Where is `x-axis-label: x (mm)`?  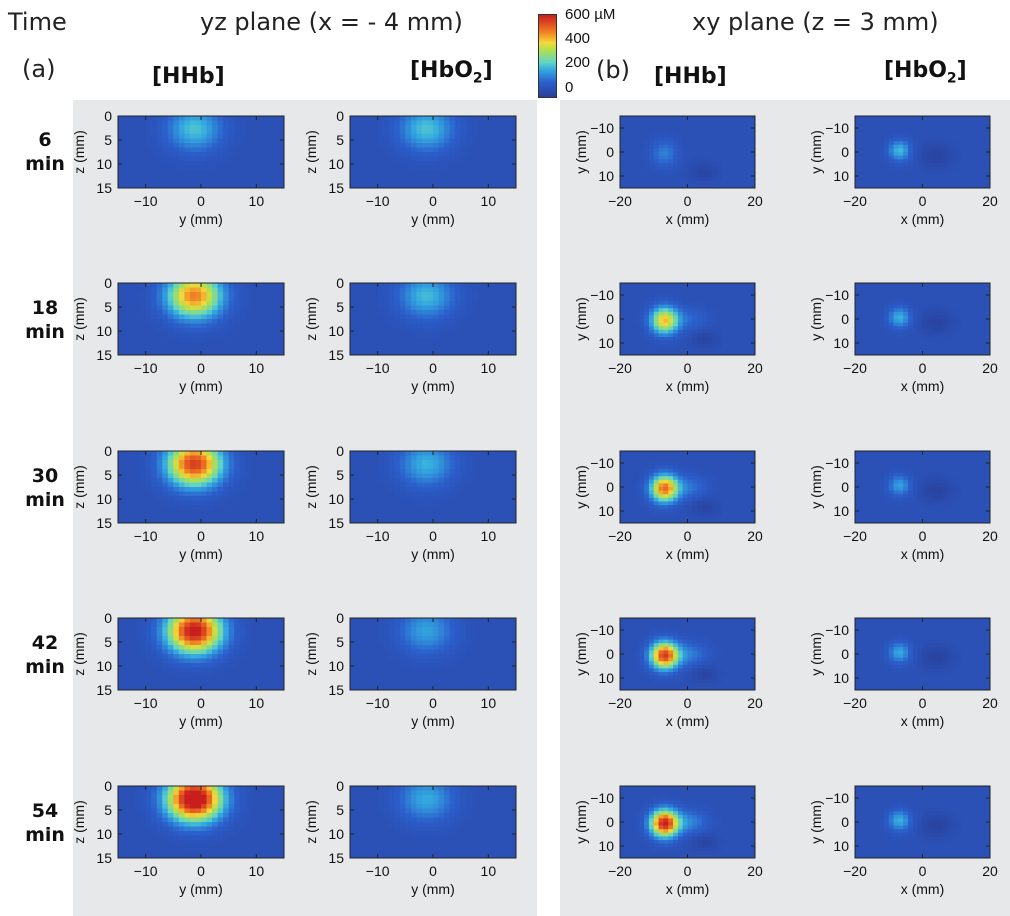 x-axis-label: x (mm) is located at coordinates (688, 386).